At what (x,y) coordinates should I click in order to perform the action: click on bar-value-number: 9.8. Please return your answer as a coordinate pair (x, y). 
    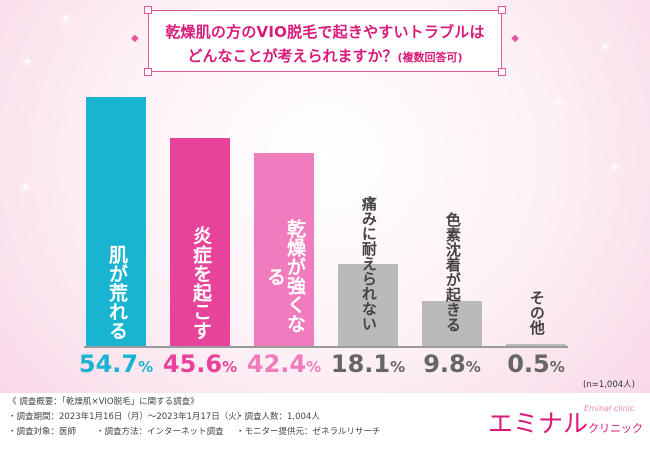
    Looking at the image, I should click on (444, 364).